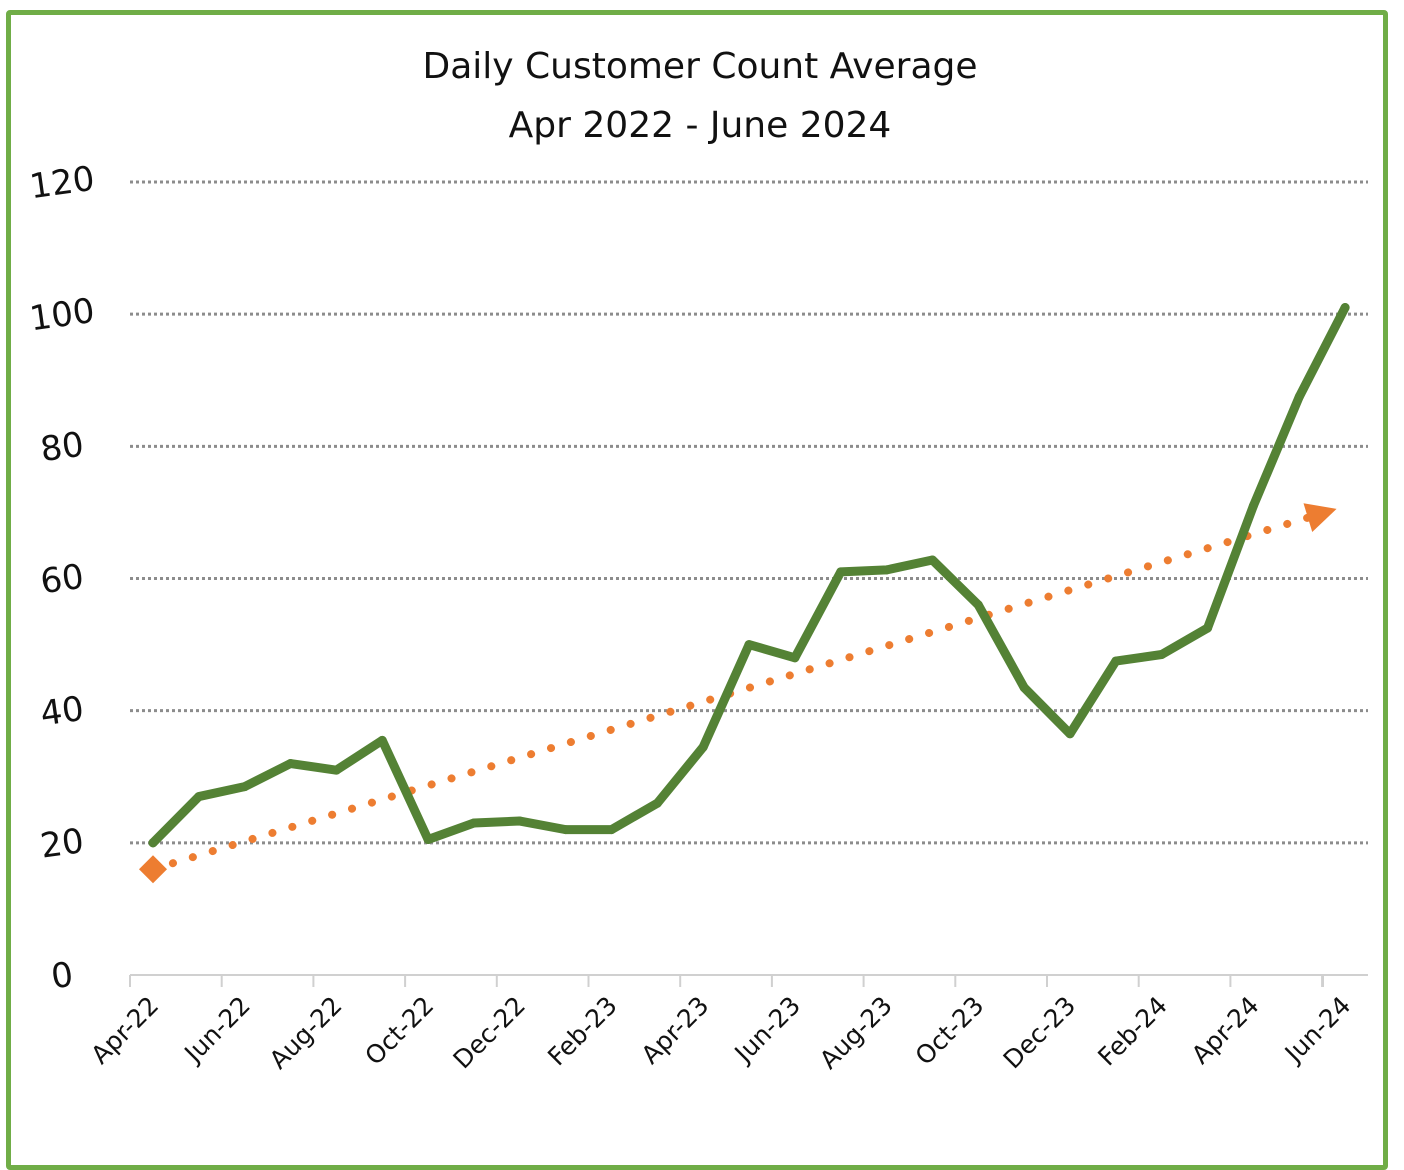 Image resolution: width=1404 pixels, height=1170 pixels. I want to click on y-tick-label: 100, so click(62, 315).